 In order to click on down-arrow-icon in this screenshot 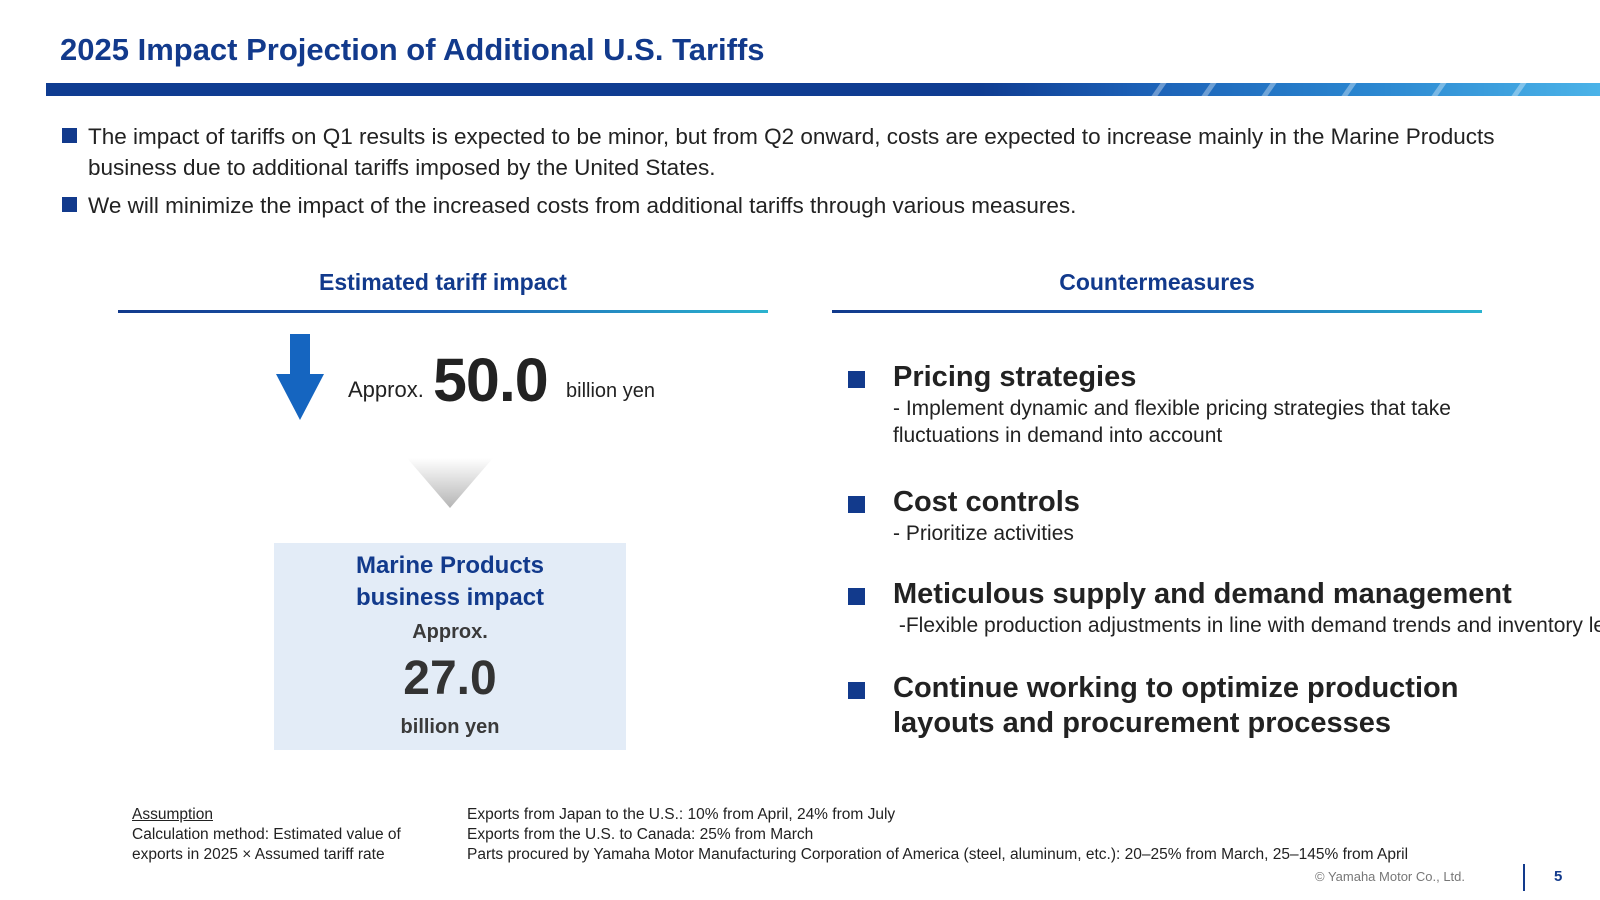, I will do `click(300, 377)`.